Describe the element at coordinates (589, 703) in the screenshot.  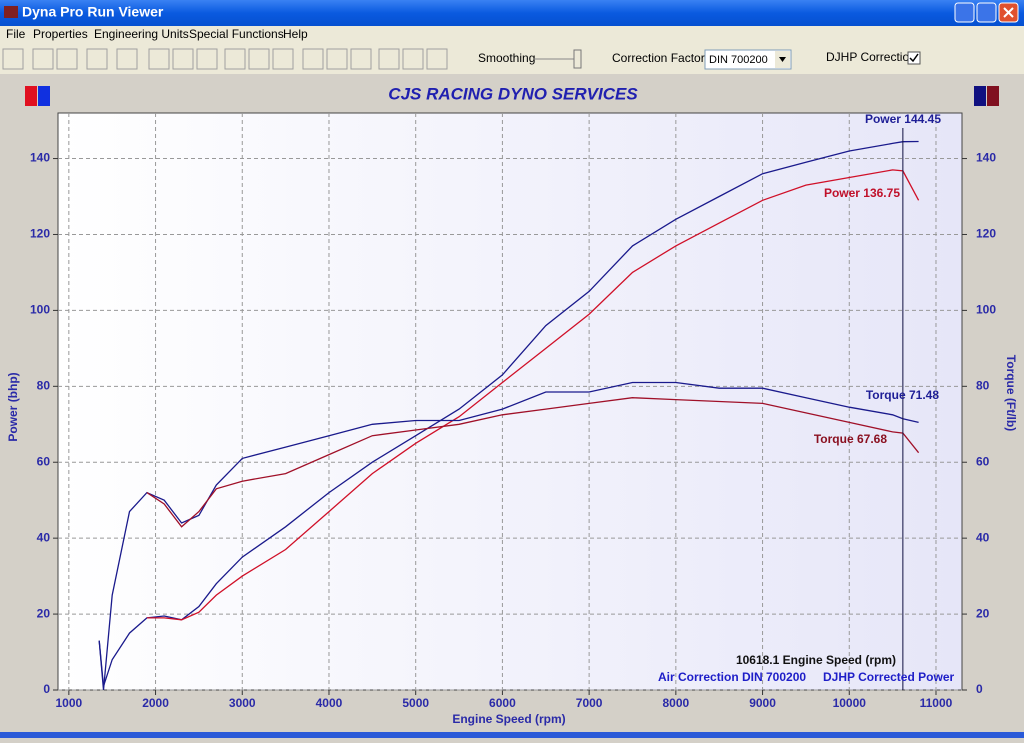
I see `x-tick-label: 7000` at that location.